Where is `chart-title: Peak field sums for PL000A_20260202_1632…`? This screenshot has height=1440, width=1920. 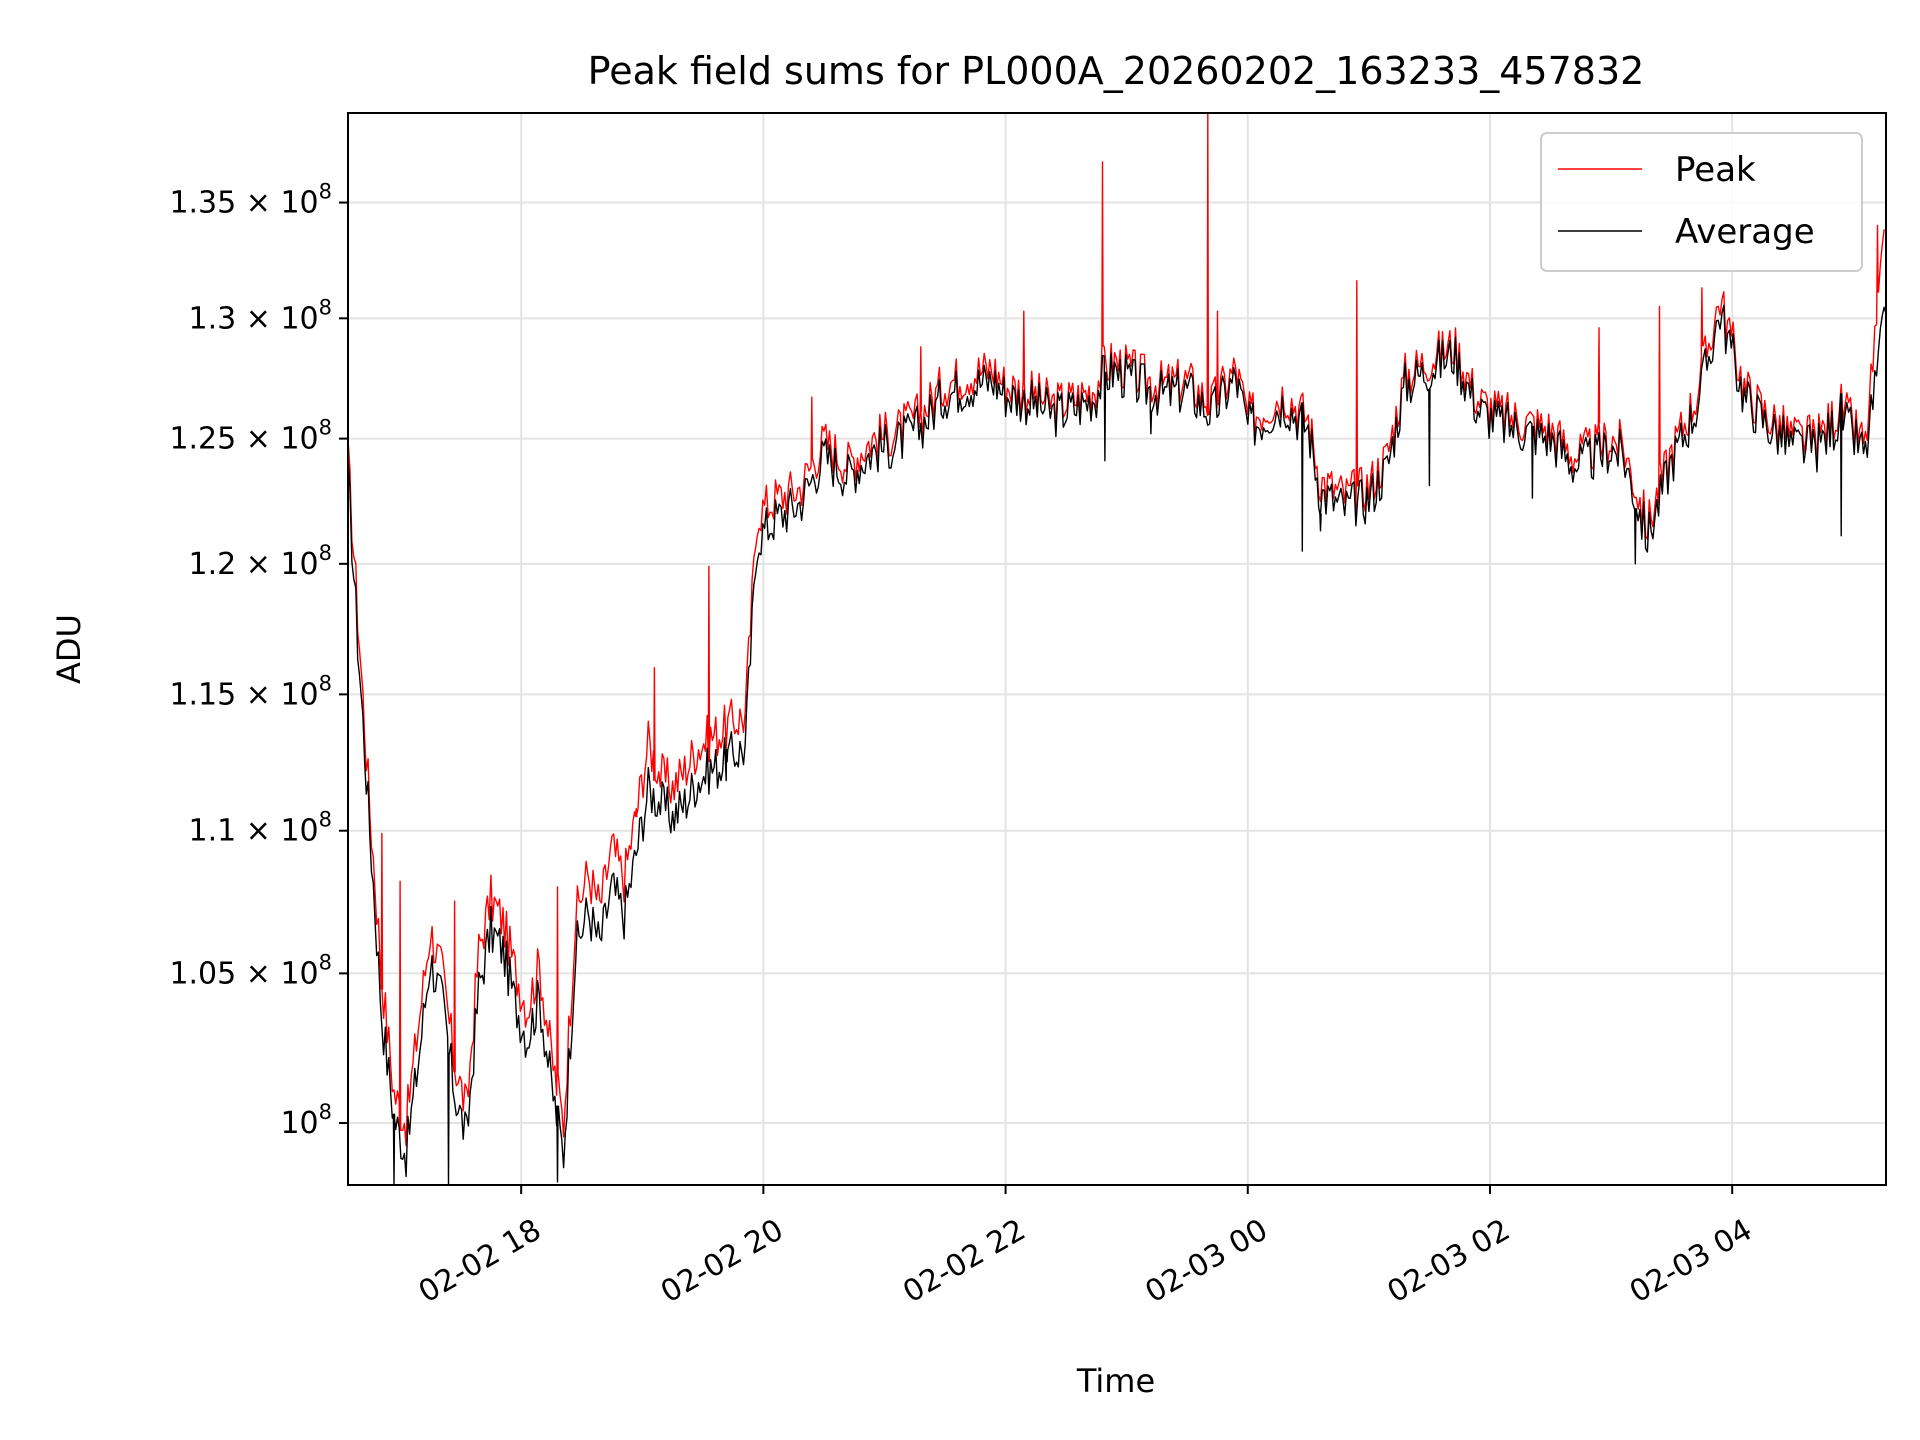
chart-title: Peak field sums for PL000A_20260202_1632… is located at coordinates (1116, 71).